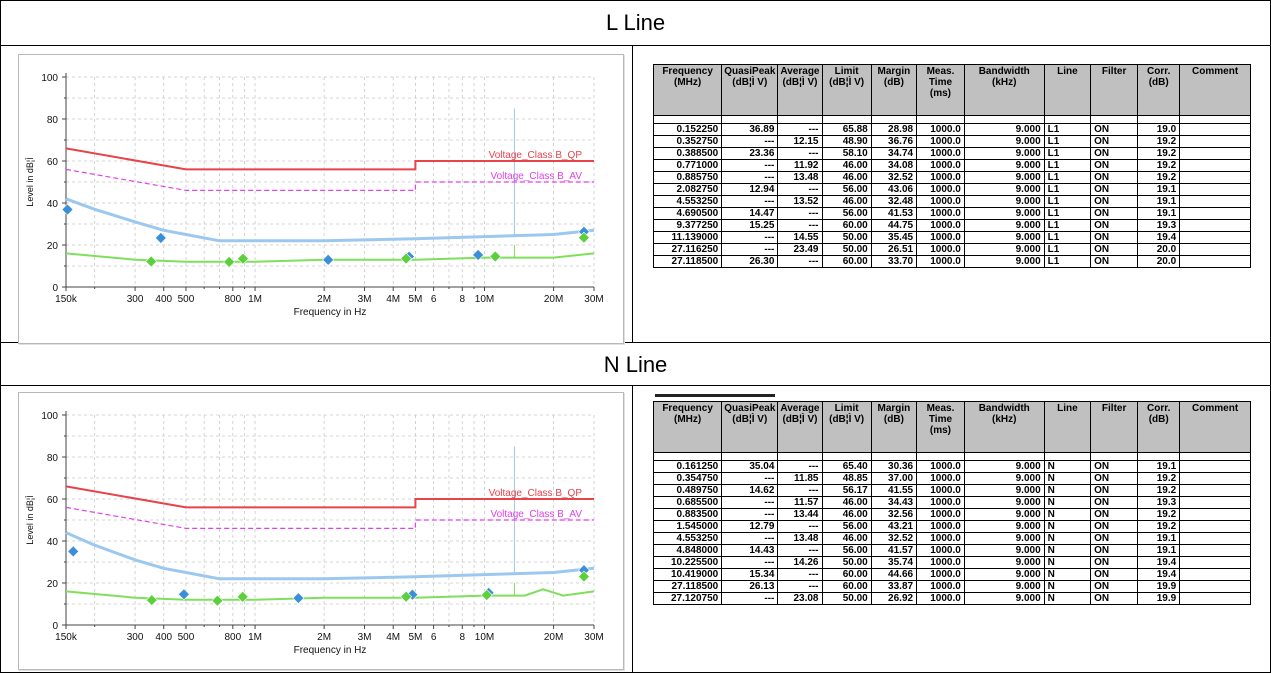  What do you see at coordinates (365, 637) in the screenshot?
I see `x-tick-label: 3M` at bounding box center [365, 637].